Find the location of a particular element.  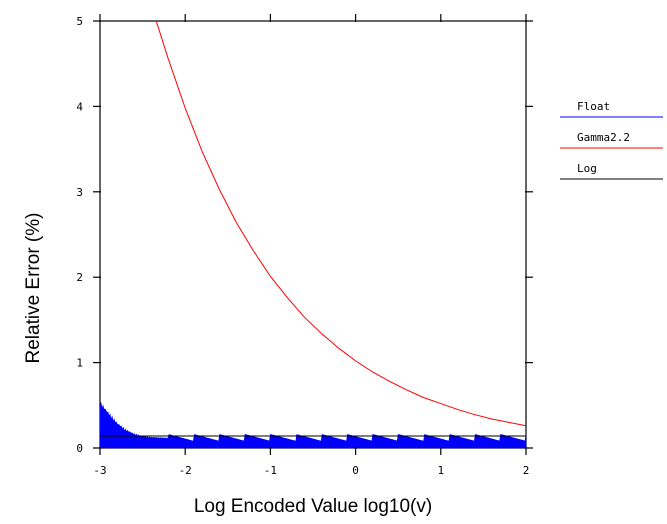

x-tick-label: -2 is located at coordinates (185, 470).